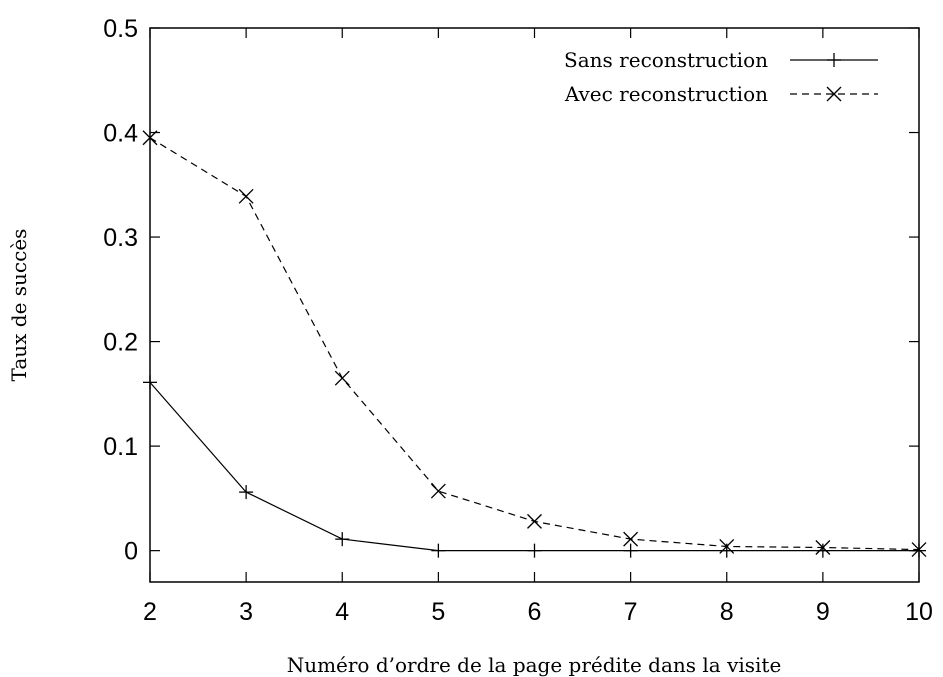  Describe the element at coordinates (631, 612) in the screenshot. I see `x-tick-label: 7` at that location.